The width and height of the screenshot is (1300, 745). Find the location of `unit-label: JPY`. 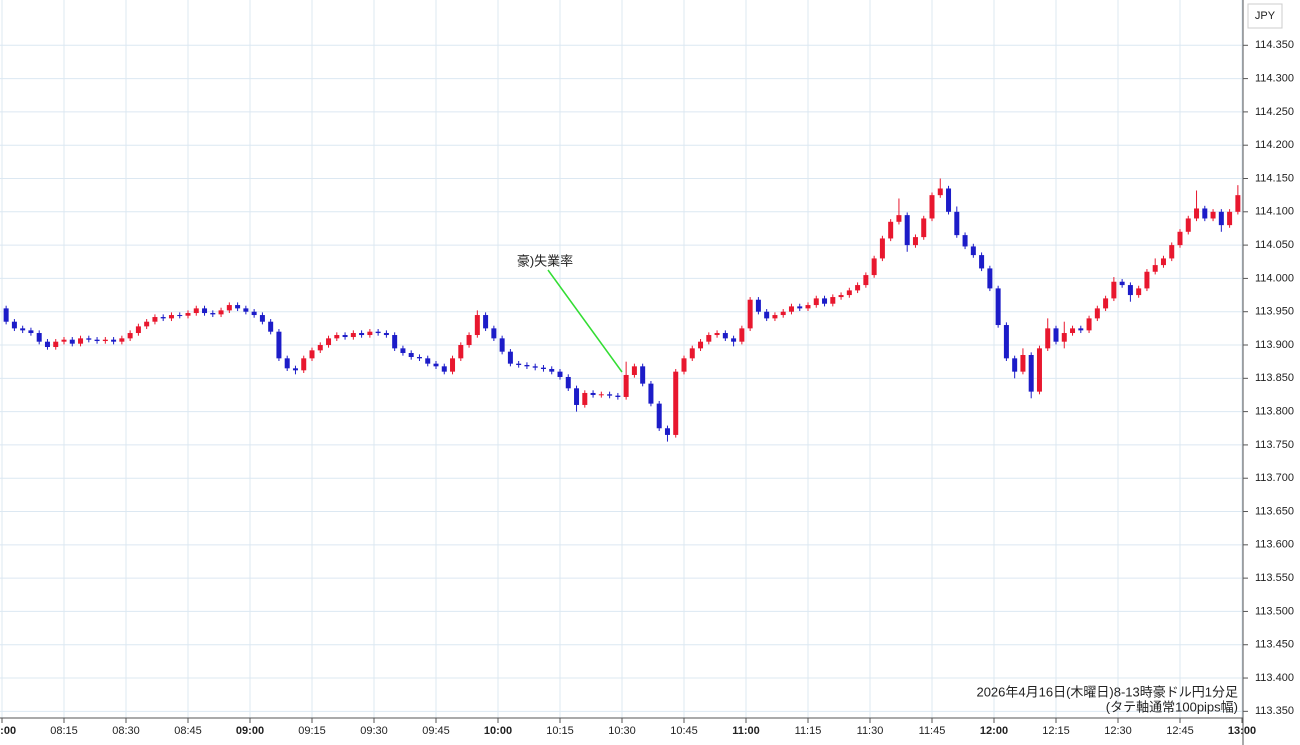

unit-label: JPY is located at coordinates (1265, 16).